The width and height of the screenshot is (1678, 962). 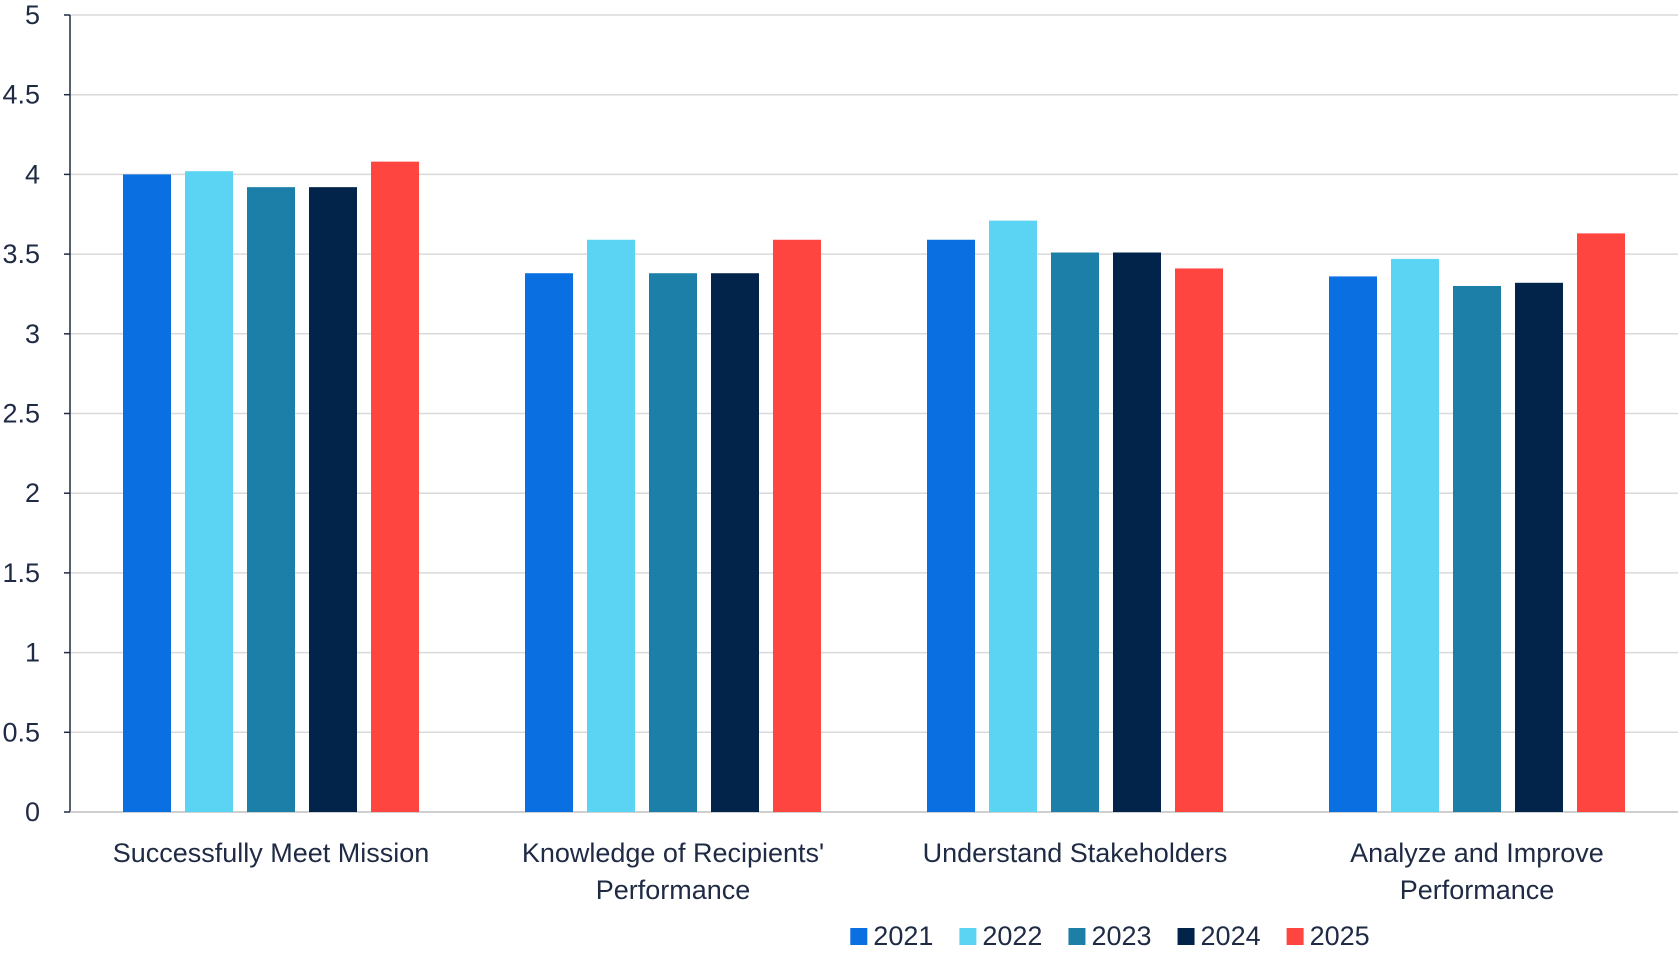 What do you see at coordinates (21, 732) in the screenshot?
I see `y-tick-label: 0.5` at bounding box center [21, 732].